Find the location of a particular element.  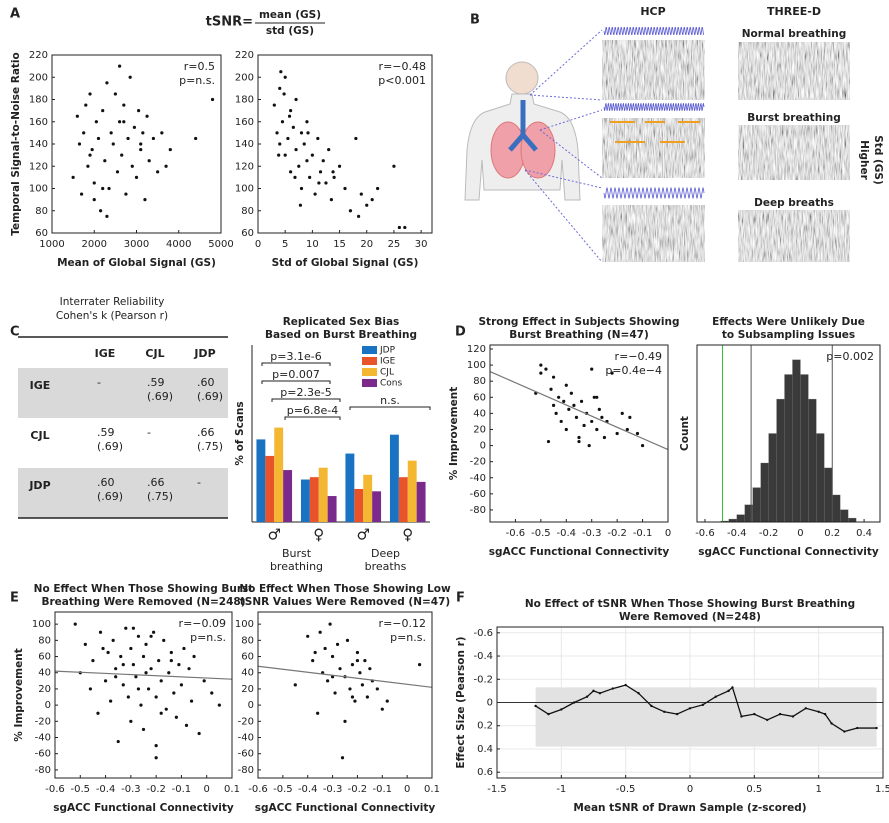

table-row-bg is located at coordinates (123, 493).